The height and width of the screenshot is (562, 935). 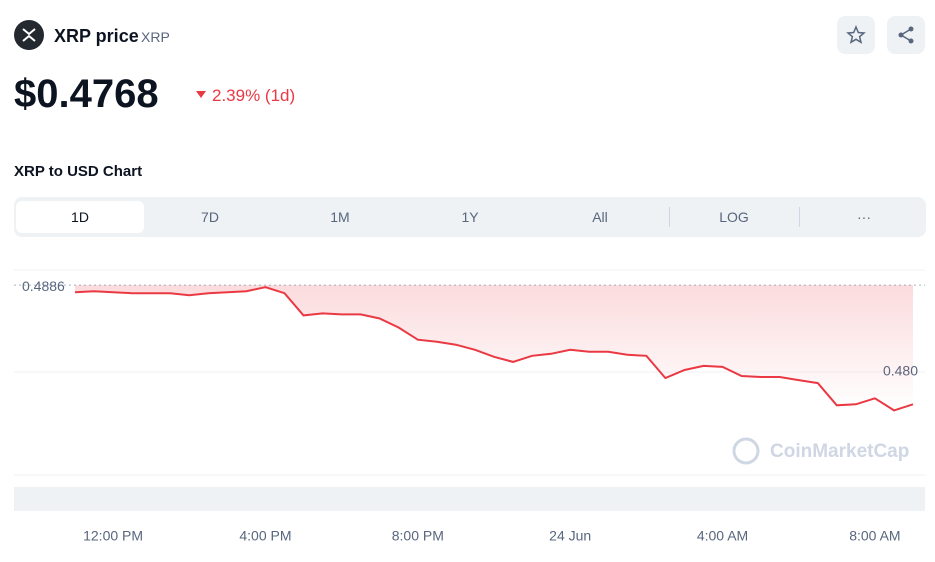 What do you see at coordinates (734, 217) in the screenshot?
I see `range-tab: LOG` at bounding box center [734, 217].